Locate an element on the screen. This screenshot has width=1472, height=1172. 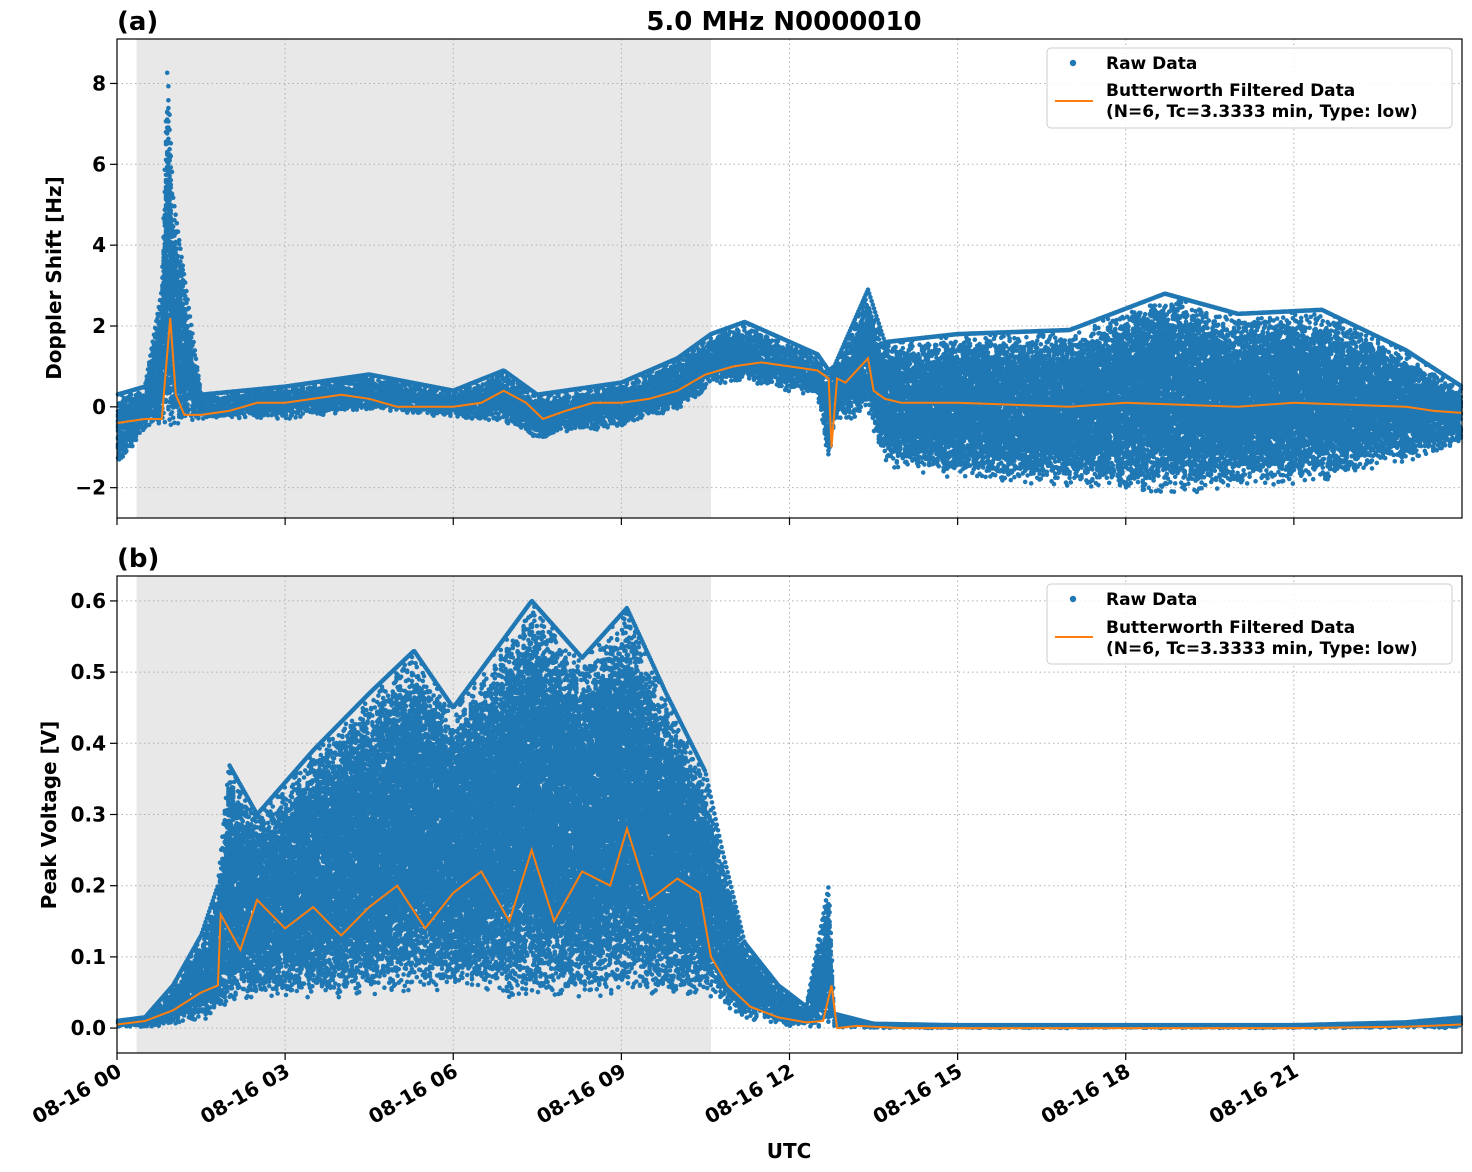
y-tick-label: 0 is located at coordinates (99, 407).